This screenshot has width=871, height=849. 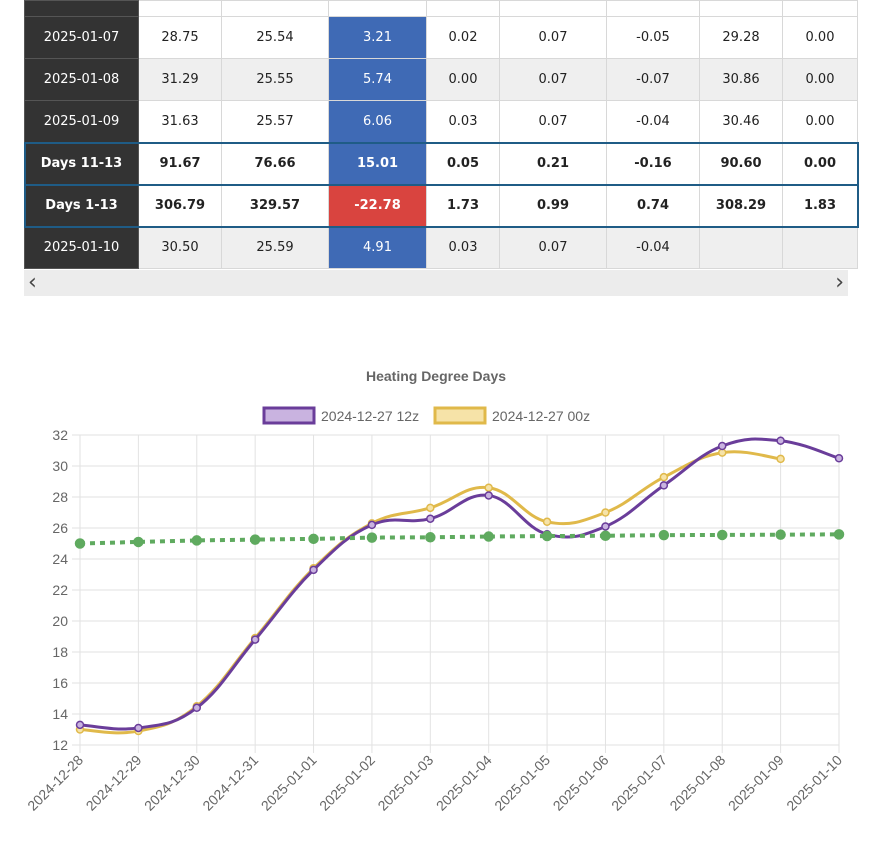 I want to click on table-cell: -0.07, so click(x=653, y=79).